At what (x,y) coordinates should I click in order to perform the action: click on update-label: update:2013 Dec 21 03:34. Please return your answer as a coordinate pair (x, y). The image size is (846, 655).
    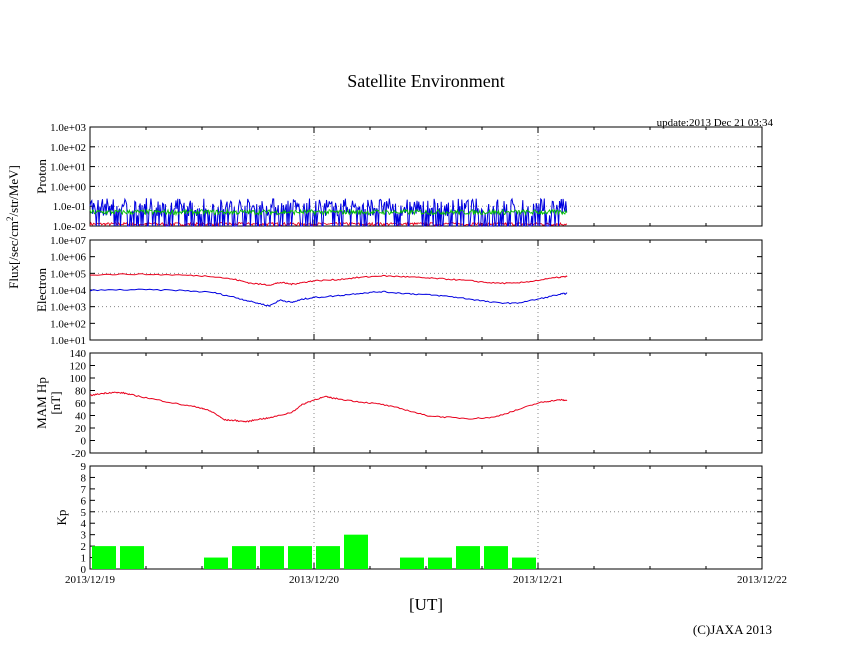
    Looking at the image, I should click on (715, 123).